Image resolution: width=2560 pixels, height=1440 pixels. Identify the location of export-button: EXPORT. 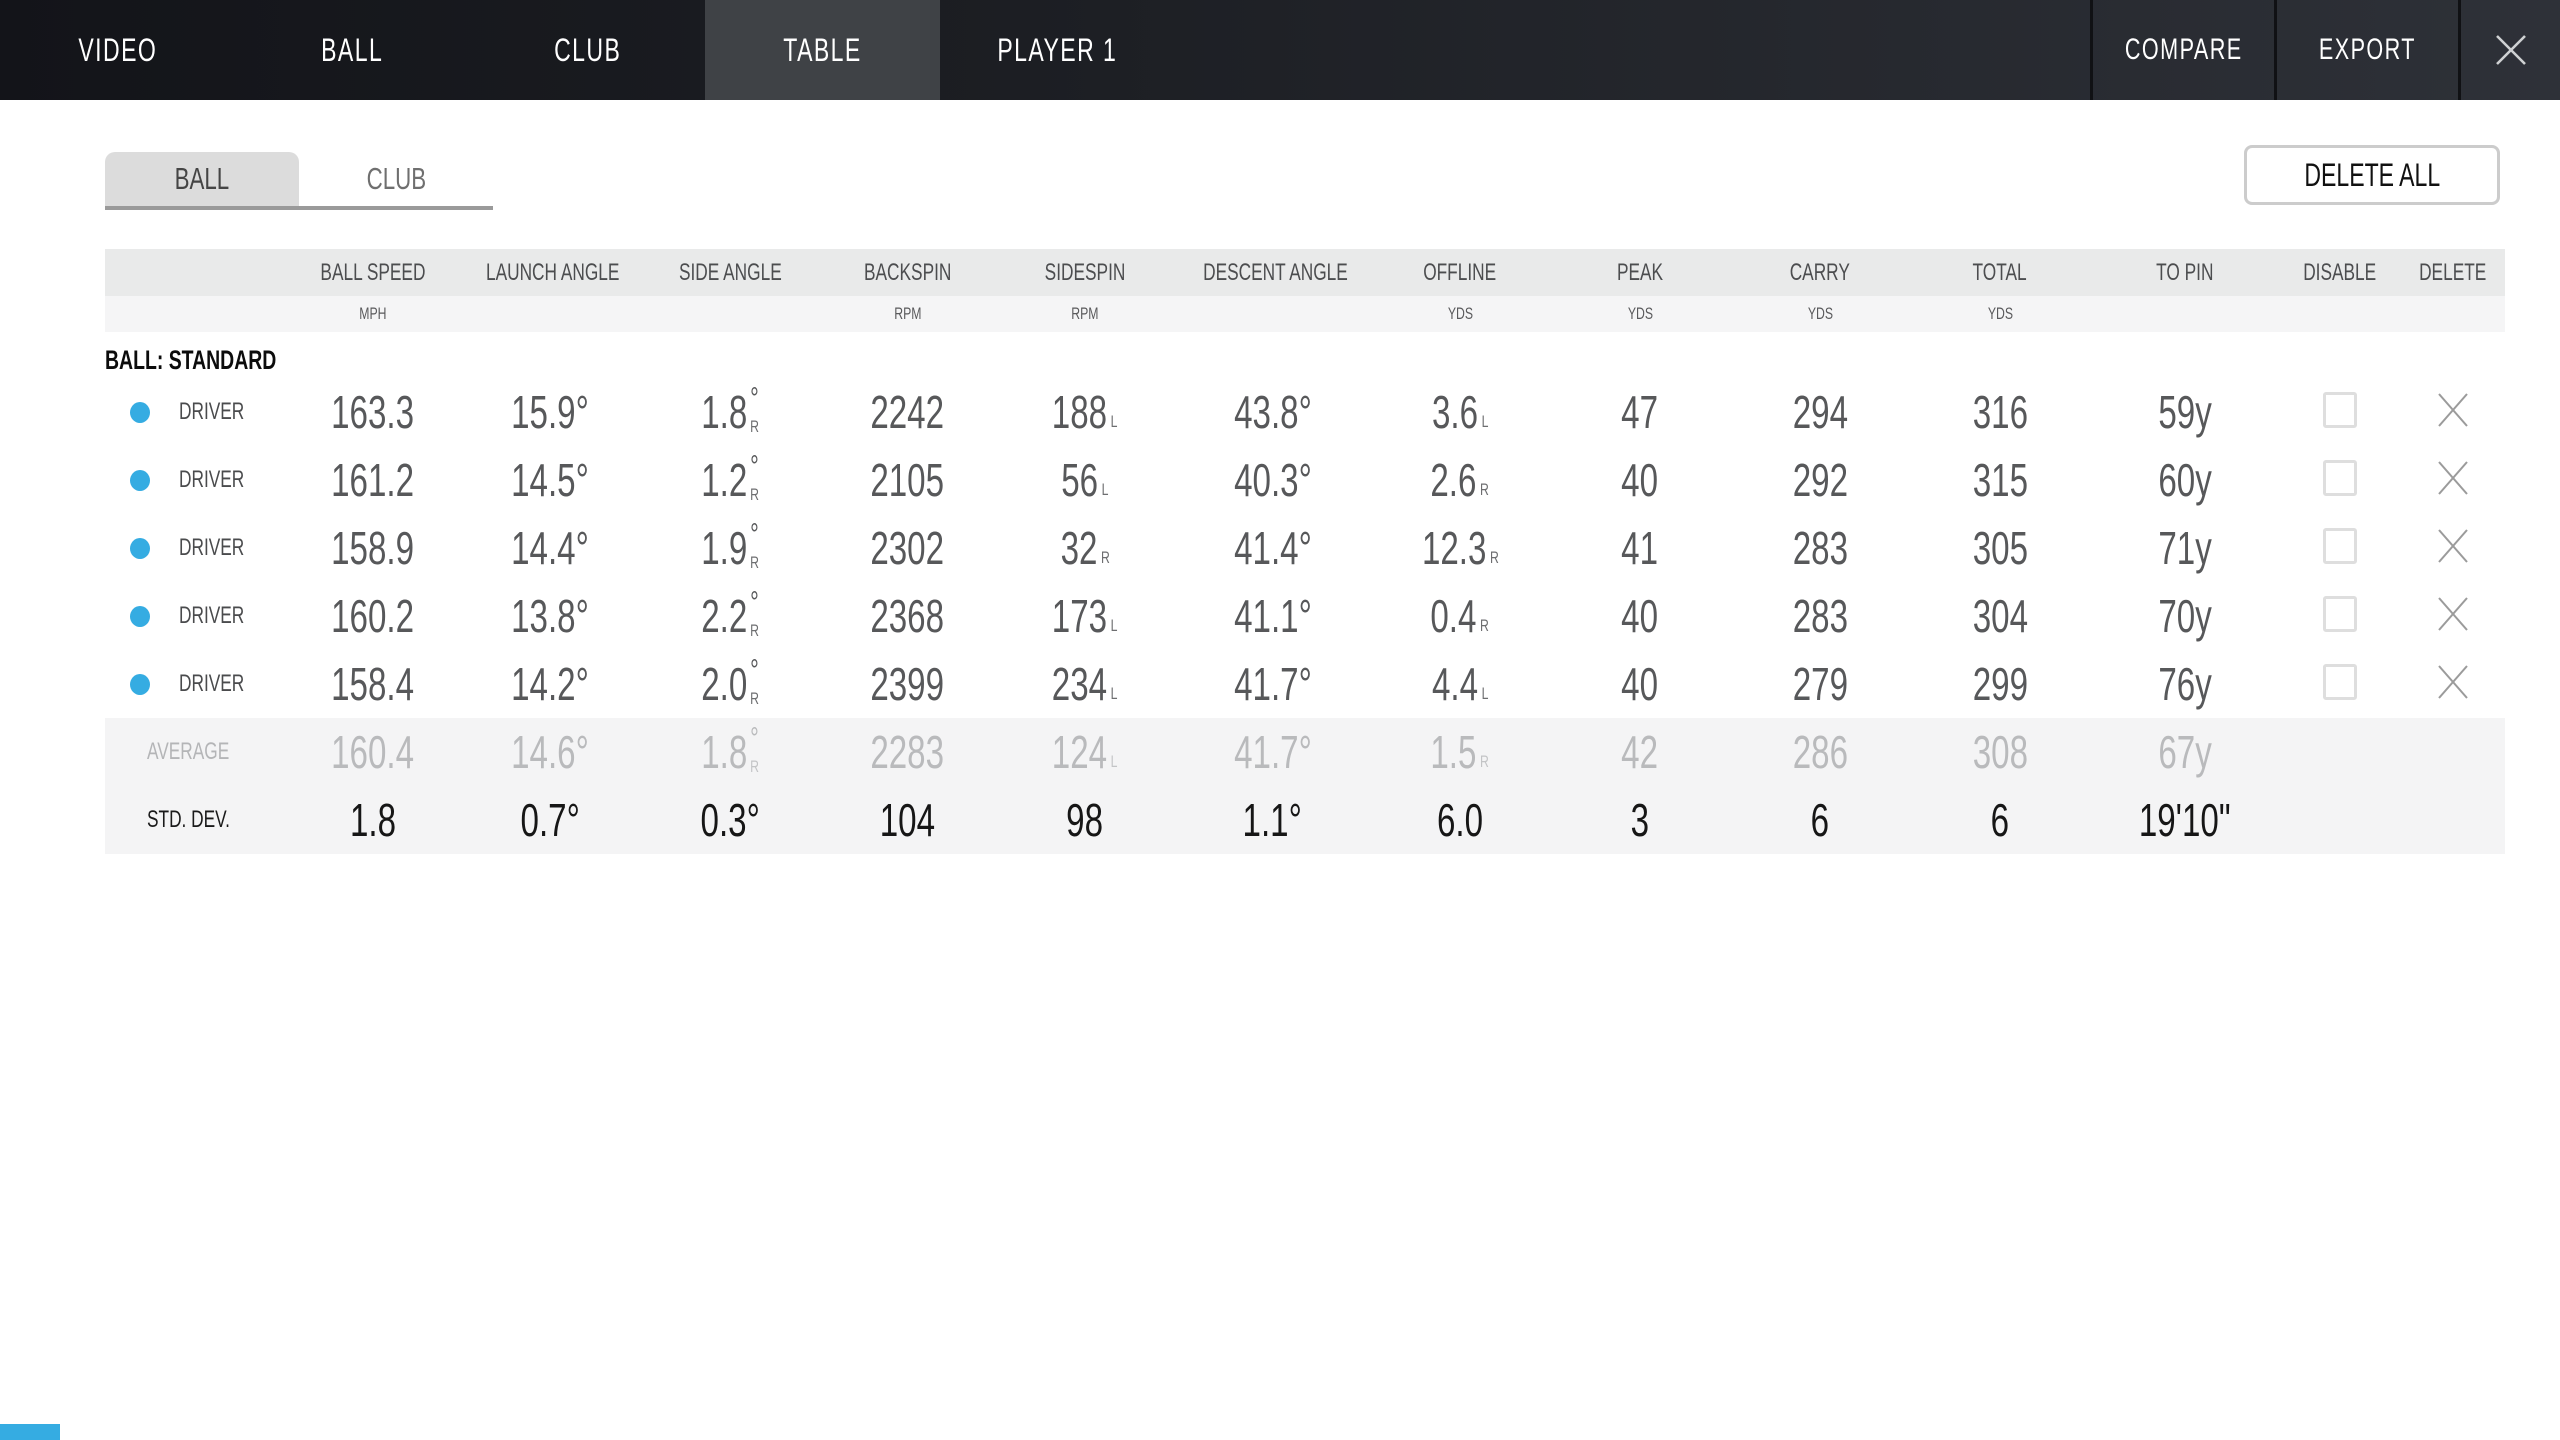
(2366, 50).